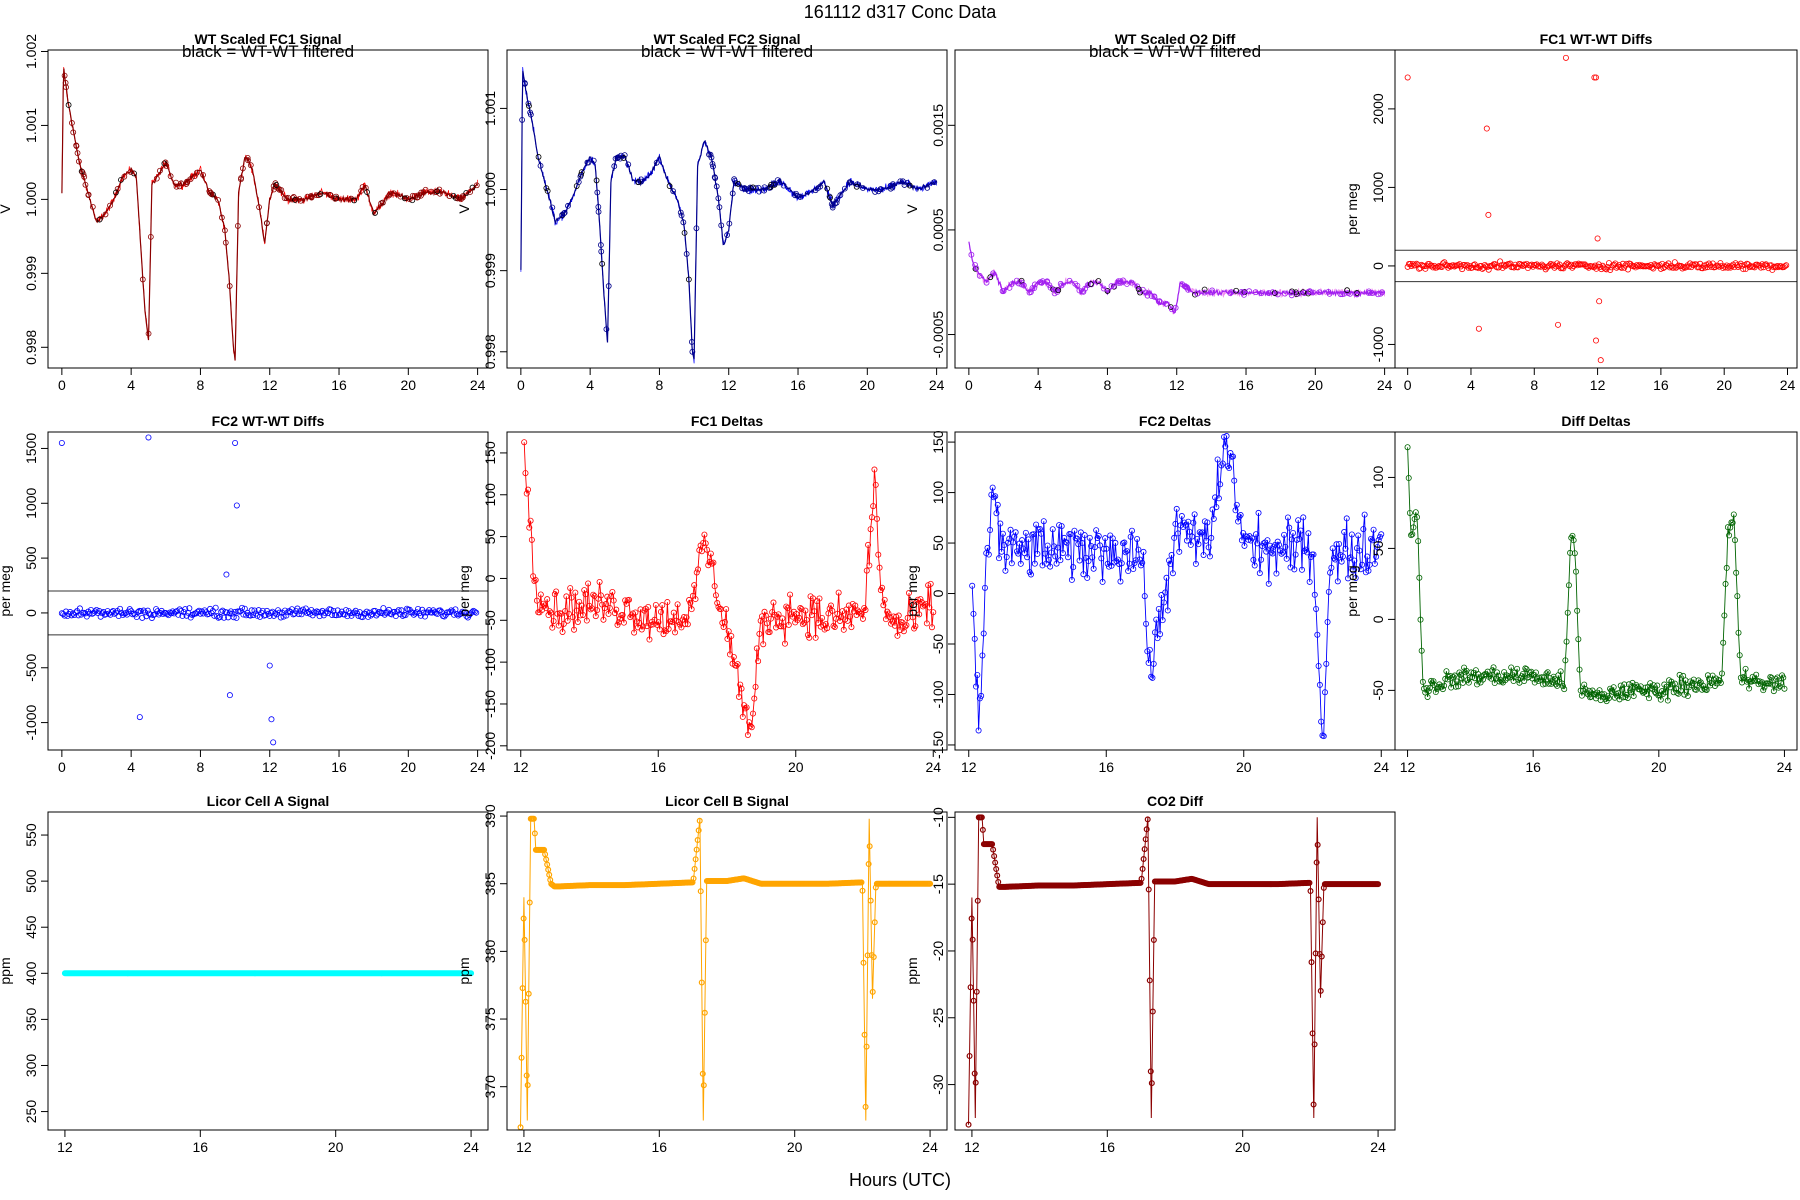 The width and height of the screenshot is (1800, 1200). Describe the element at coordinates (490, 884) in the screenshot. I see `y-tick-label: 385` at that location.